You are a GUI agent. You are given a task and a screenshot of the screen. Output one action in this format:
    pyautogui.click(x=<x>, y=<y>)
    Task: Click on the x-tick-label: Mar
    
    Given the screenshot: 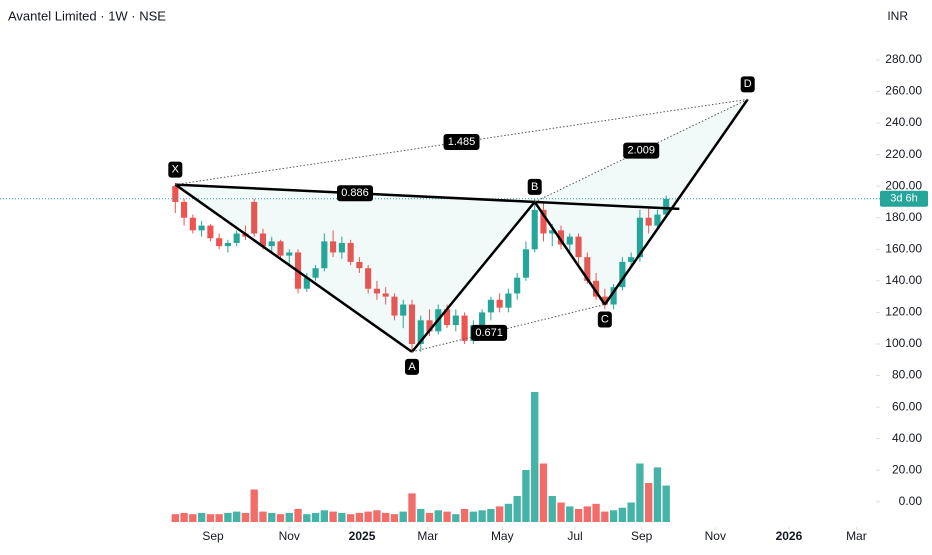 What is the action you would take?
    pyautogui.click(x=856, y=536)
    